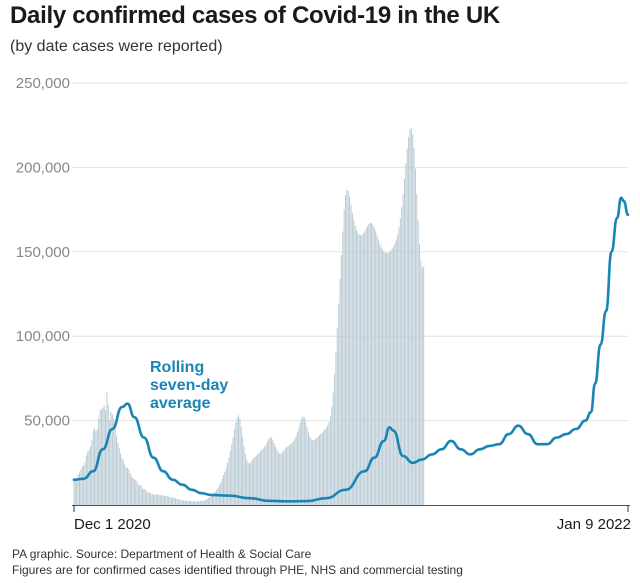 The height and width of the screenshot is (583, 640). I want to click on y-tick-label: 100,000, so click(43, 336).